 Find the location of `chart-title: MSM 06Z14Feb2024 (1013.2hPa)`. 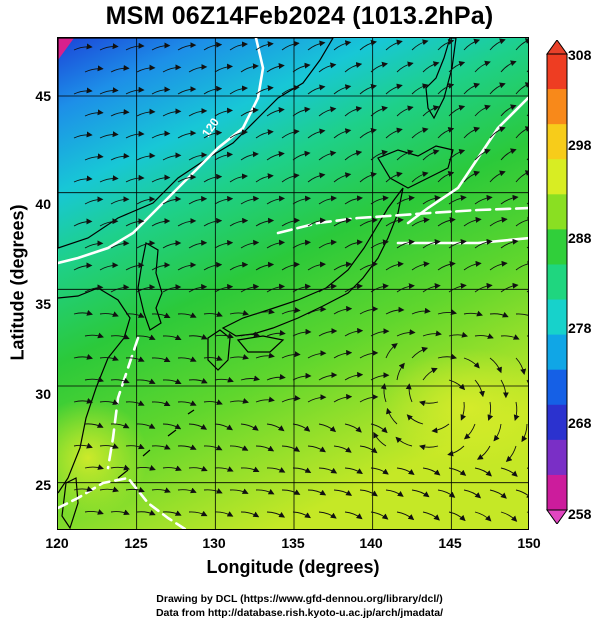

chart-title: MSM 06Z14Feb2024 (1013.2hPa) is located at coordinates (299, 16).